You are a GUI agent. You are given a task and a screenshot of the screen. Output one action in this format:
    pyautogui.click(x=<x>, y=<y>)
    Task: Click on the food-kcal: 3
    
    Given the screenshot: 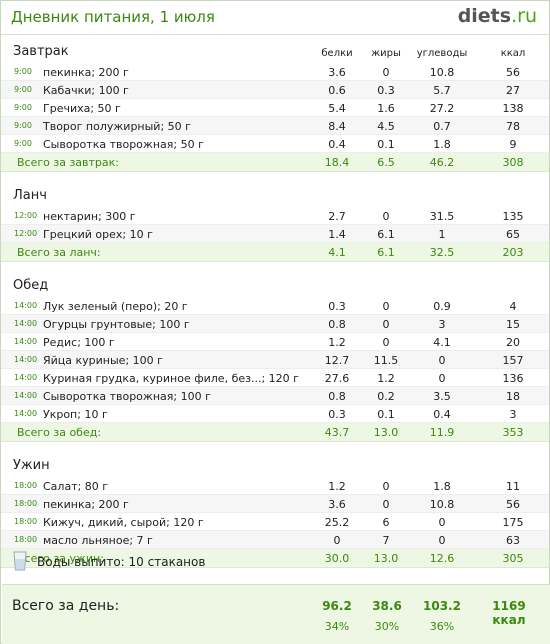 What is the action you would take?
    pyautogui.click(x=513, y=414)
    